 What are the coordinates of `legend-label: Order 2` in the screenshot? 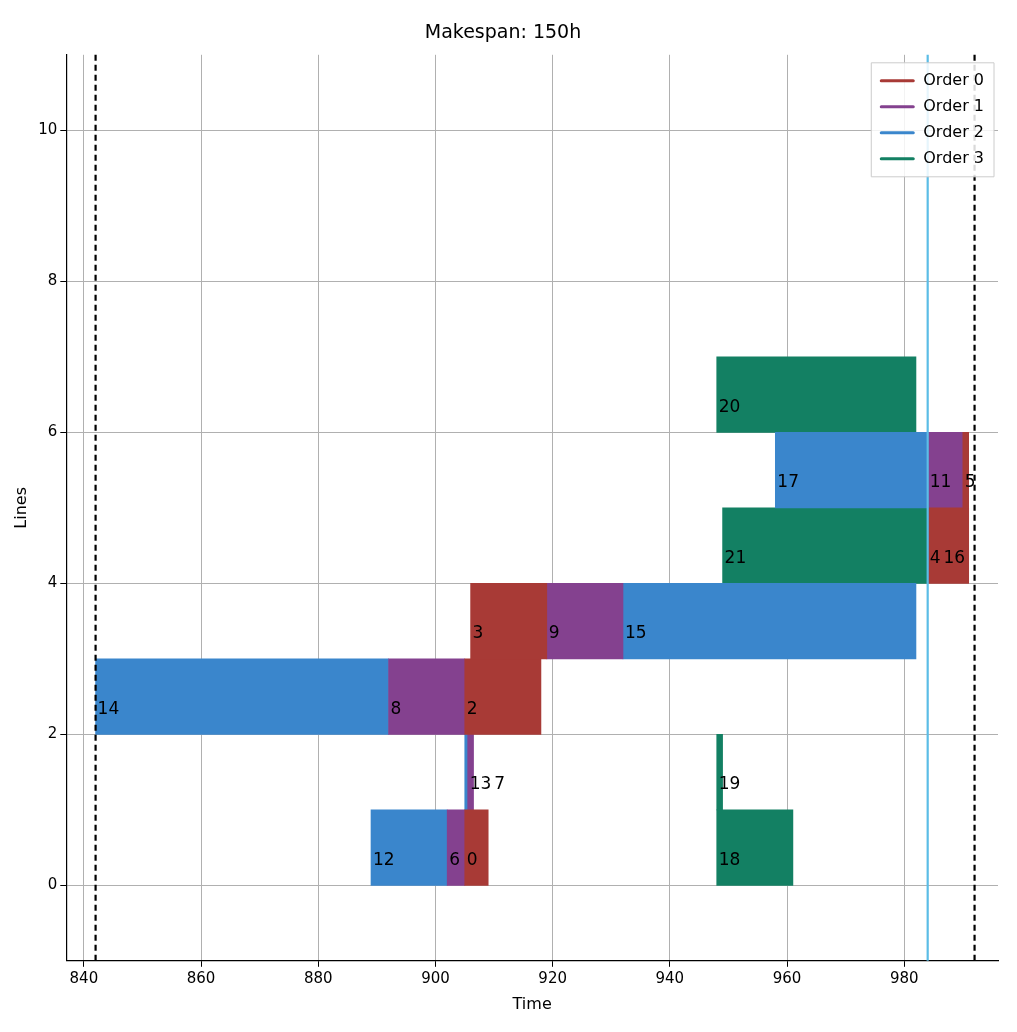 It's located at (953, 131).